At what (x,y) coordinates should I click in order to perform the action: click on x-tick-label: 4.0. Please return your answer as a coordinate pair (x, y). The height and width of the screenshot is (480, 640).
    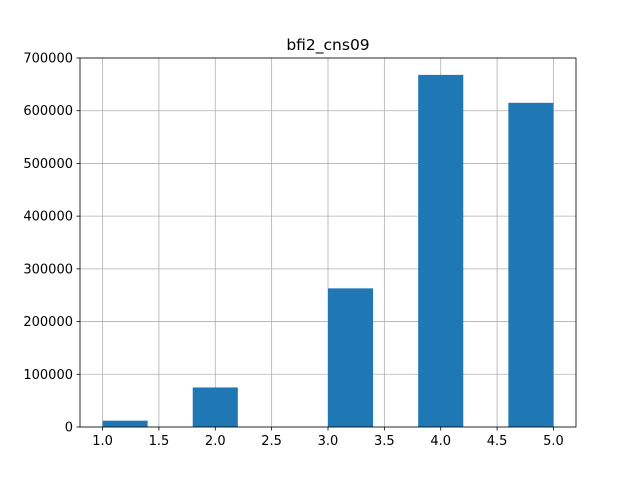
    Looking at the image, I should click on (440, 441).